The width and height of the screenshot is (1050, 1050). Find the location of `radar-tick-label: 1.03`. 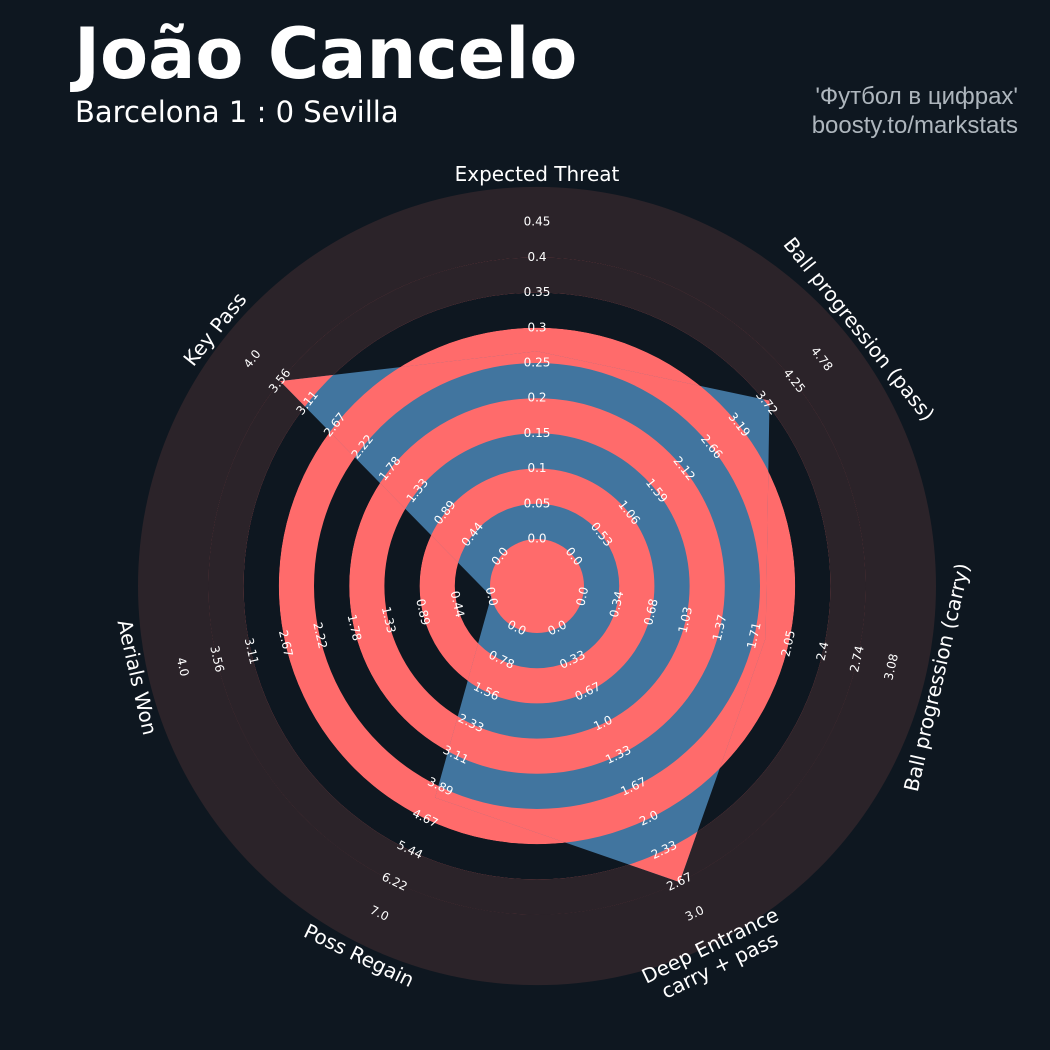

radar-tick-label: 1.03 is located at coordinates (686, 619).